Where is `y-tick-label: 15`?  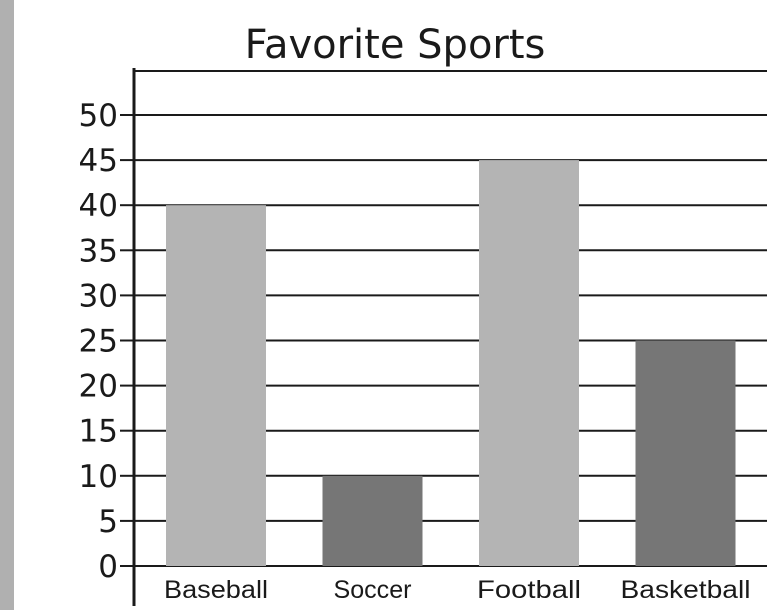 y-tick-label: 15 is located at coordinates (98, 432).